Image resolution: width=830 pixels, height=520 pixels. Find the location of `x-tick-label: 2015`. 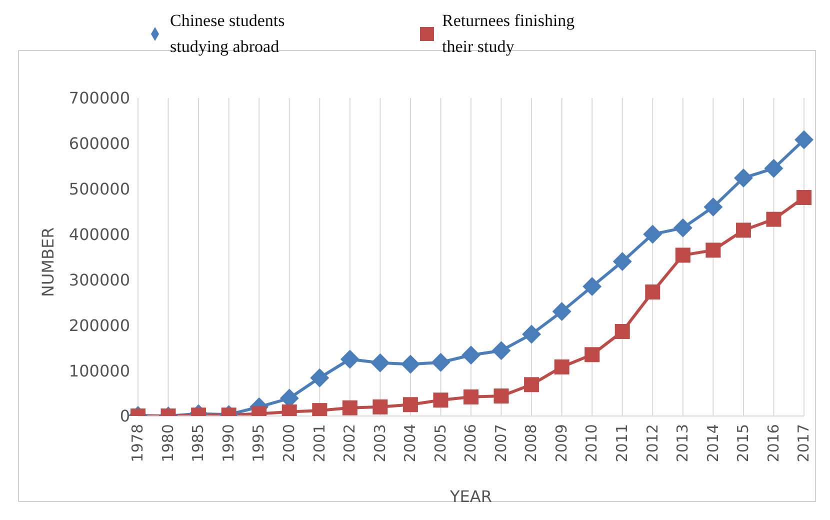

x-tick-label: 2015 is located at coordinates (743, 443).